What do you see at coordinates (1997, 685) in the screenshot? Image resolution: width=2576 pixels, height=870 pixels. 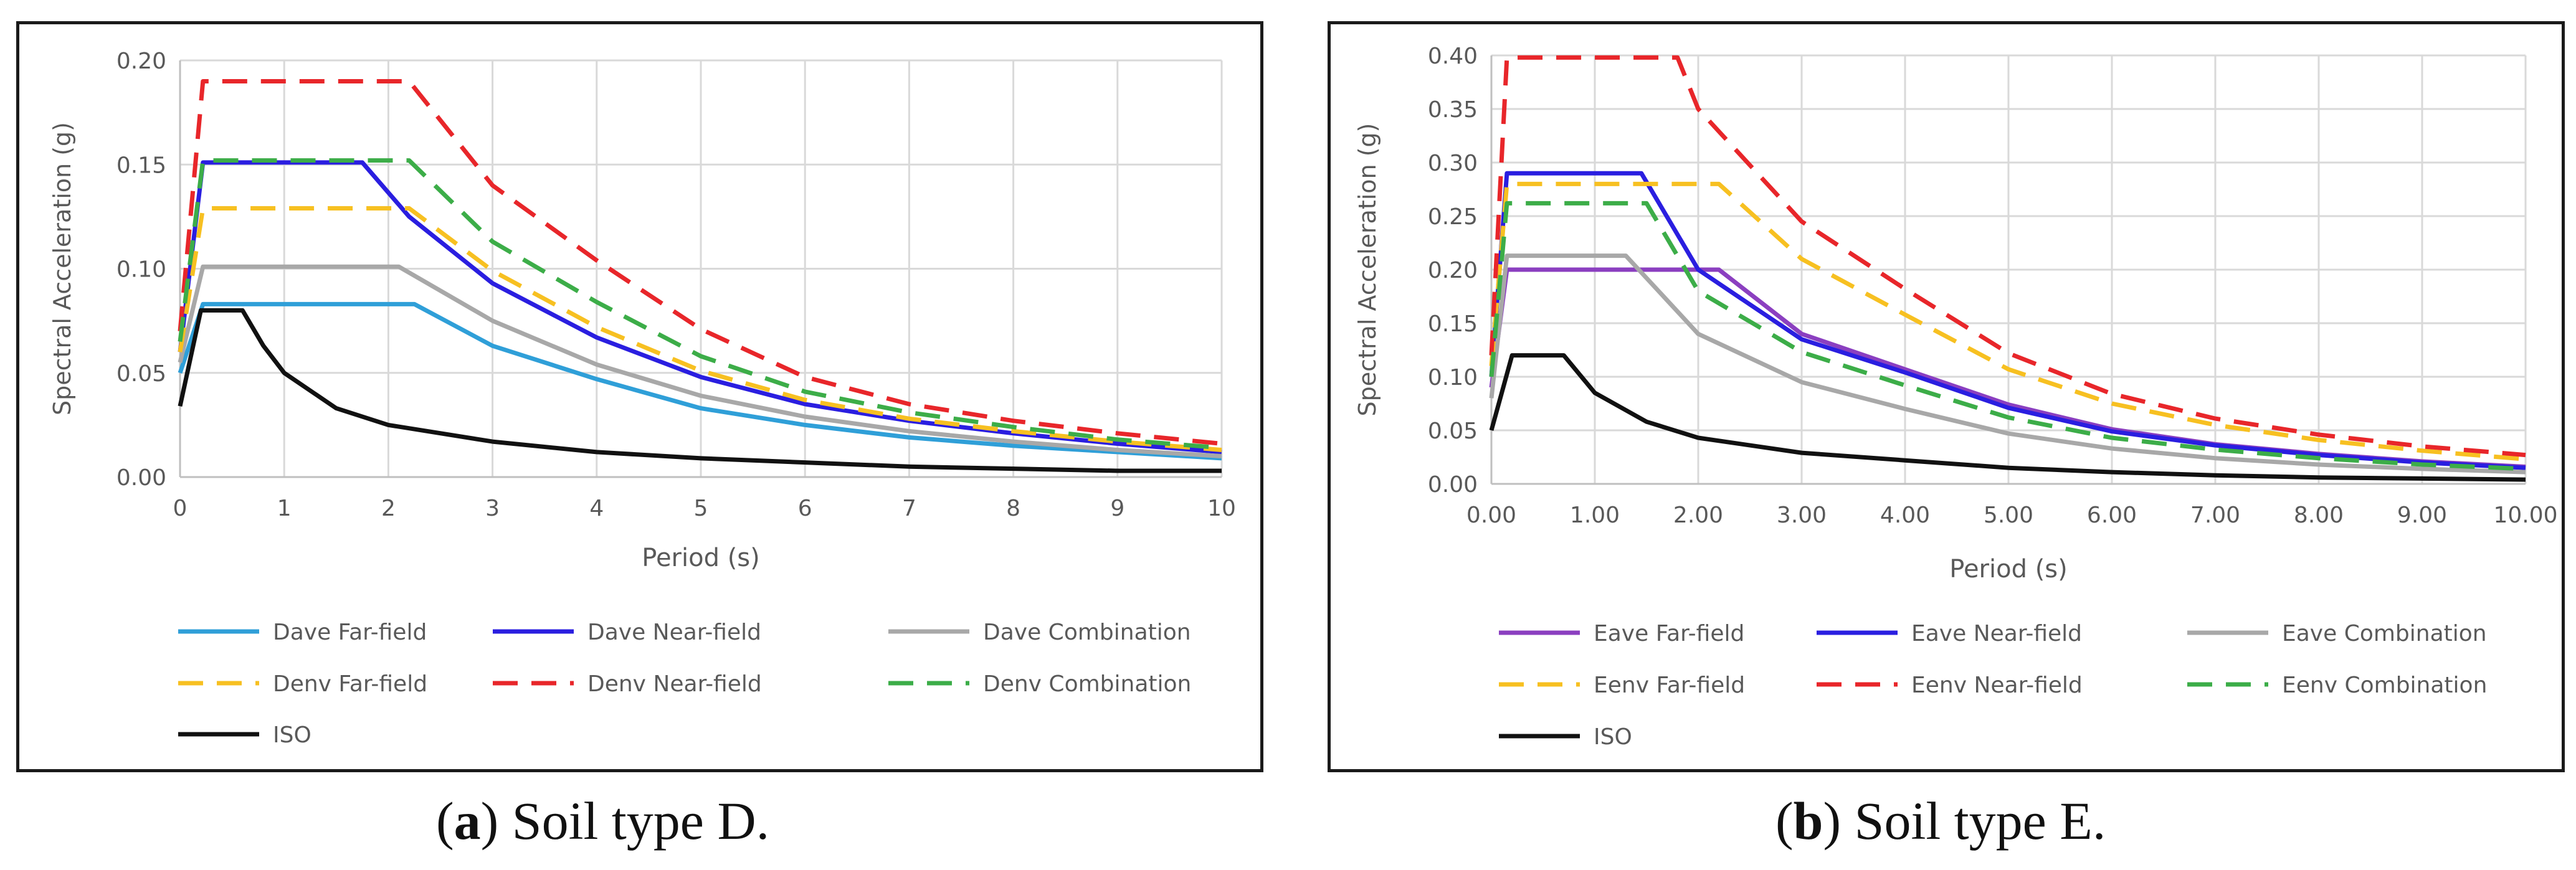 I see `chart-b-legend-label-eenv-near-field: Eenv Near-field` at bounding box center [1997, 685].